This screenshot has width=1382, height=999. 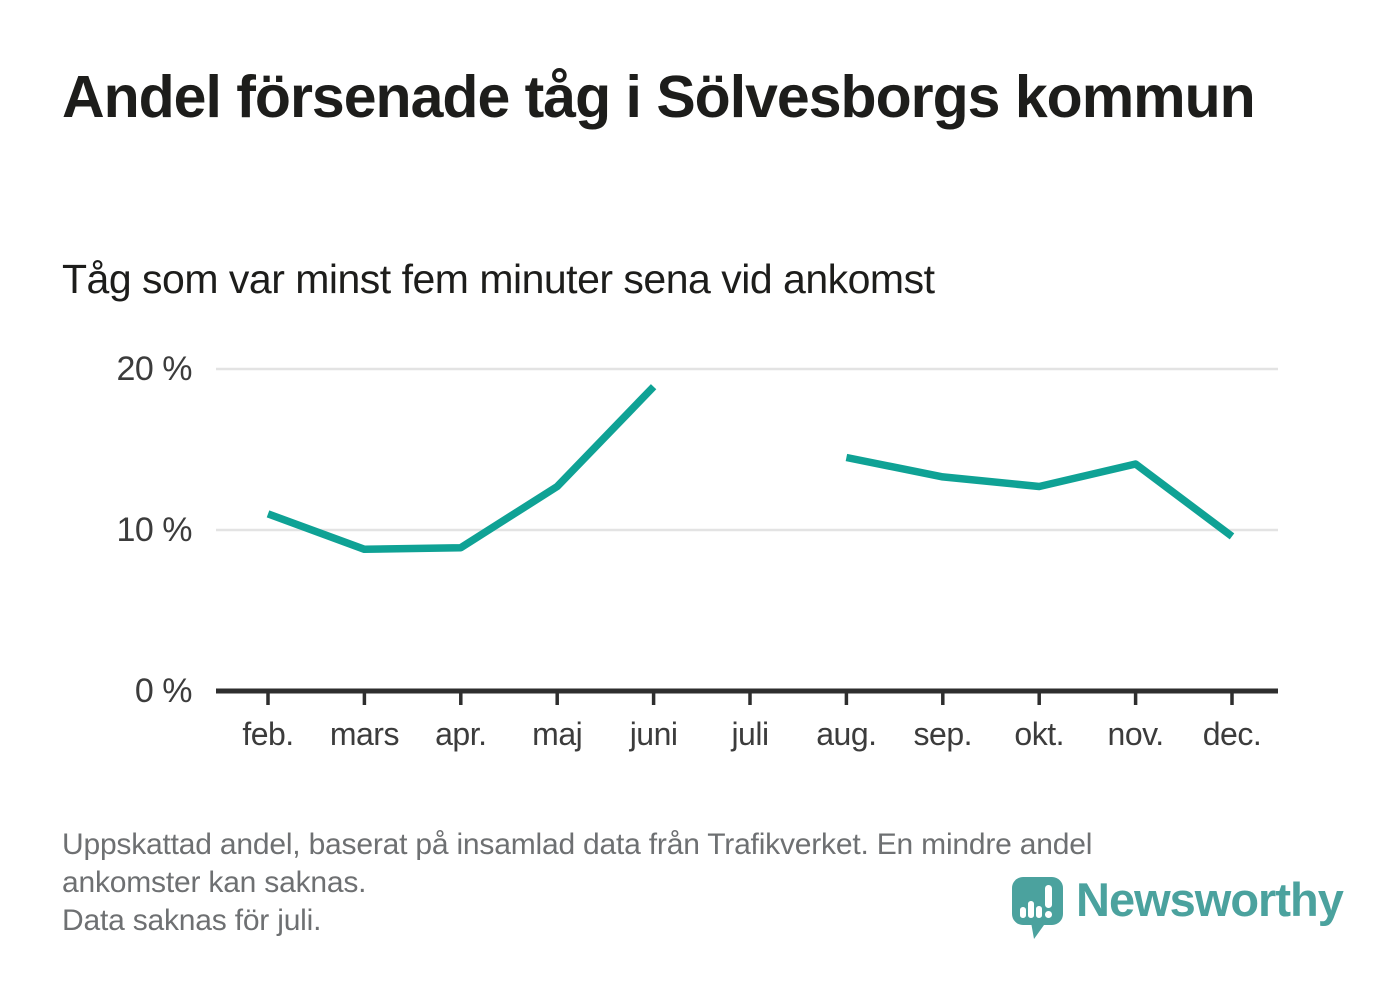 I want to click on x-axis-tick-label: dec., so click(x=1232, y=734).